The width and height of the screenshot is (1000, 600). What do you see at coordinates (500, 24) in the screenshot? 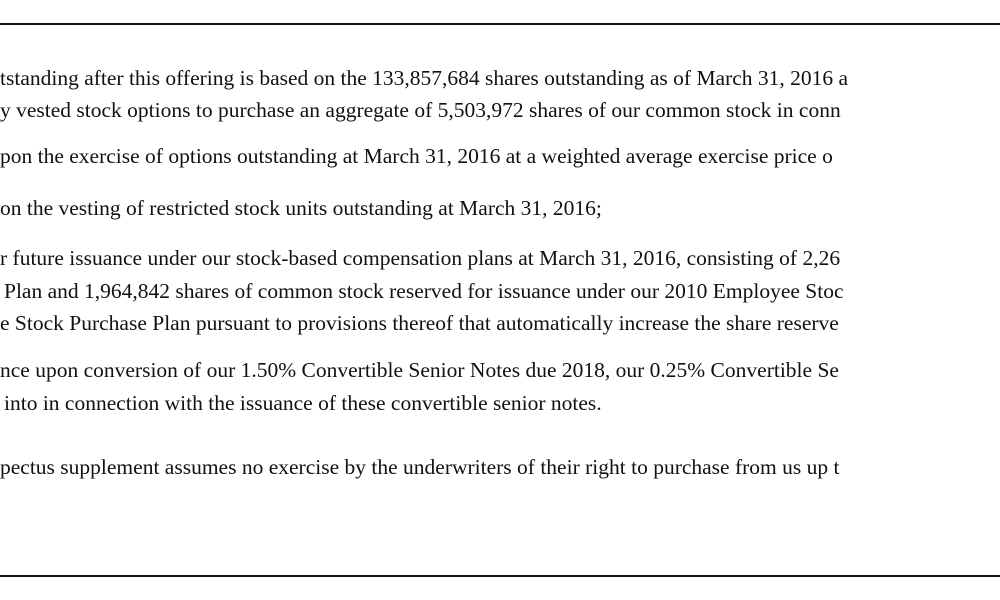
I see `top-divider` at bounding box center [500, 24].